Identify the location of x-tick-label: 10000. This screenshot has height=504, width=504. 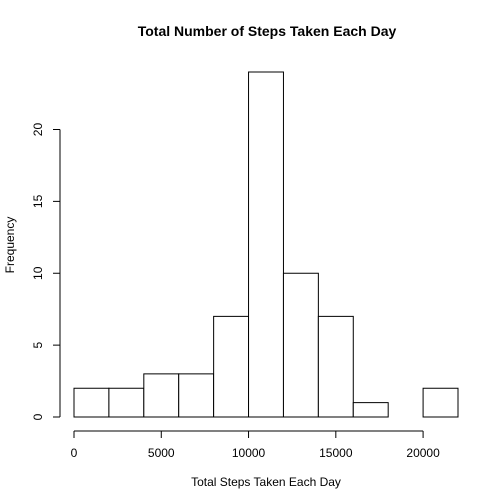
(249, 453).